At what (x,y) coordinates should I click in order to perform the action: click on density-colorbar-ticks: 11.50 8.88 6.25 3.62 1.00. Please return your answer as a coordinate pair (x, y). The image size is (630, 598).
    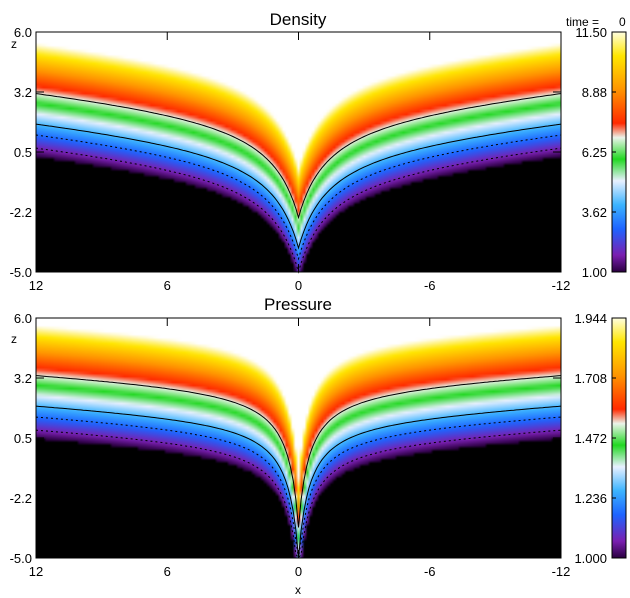
    Looking at the image, I should click on (595, 152).